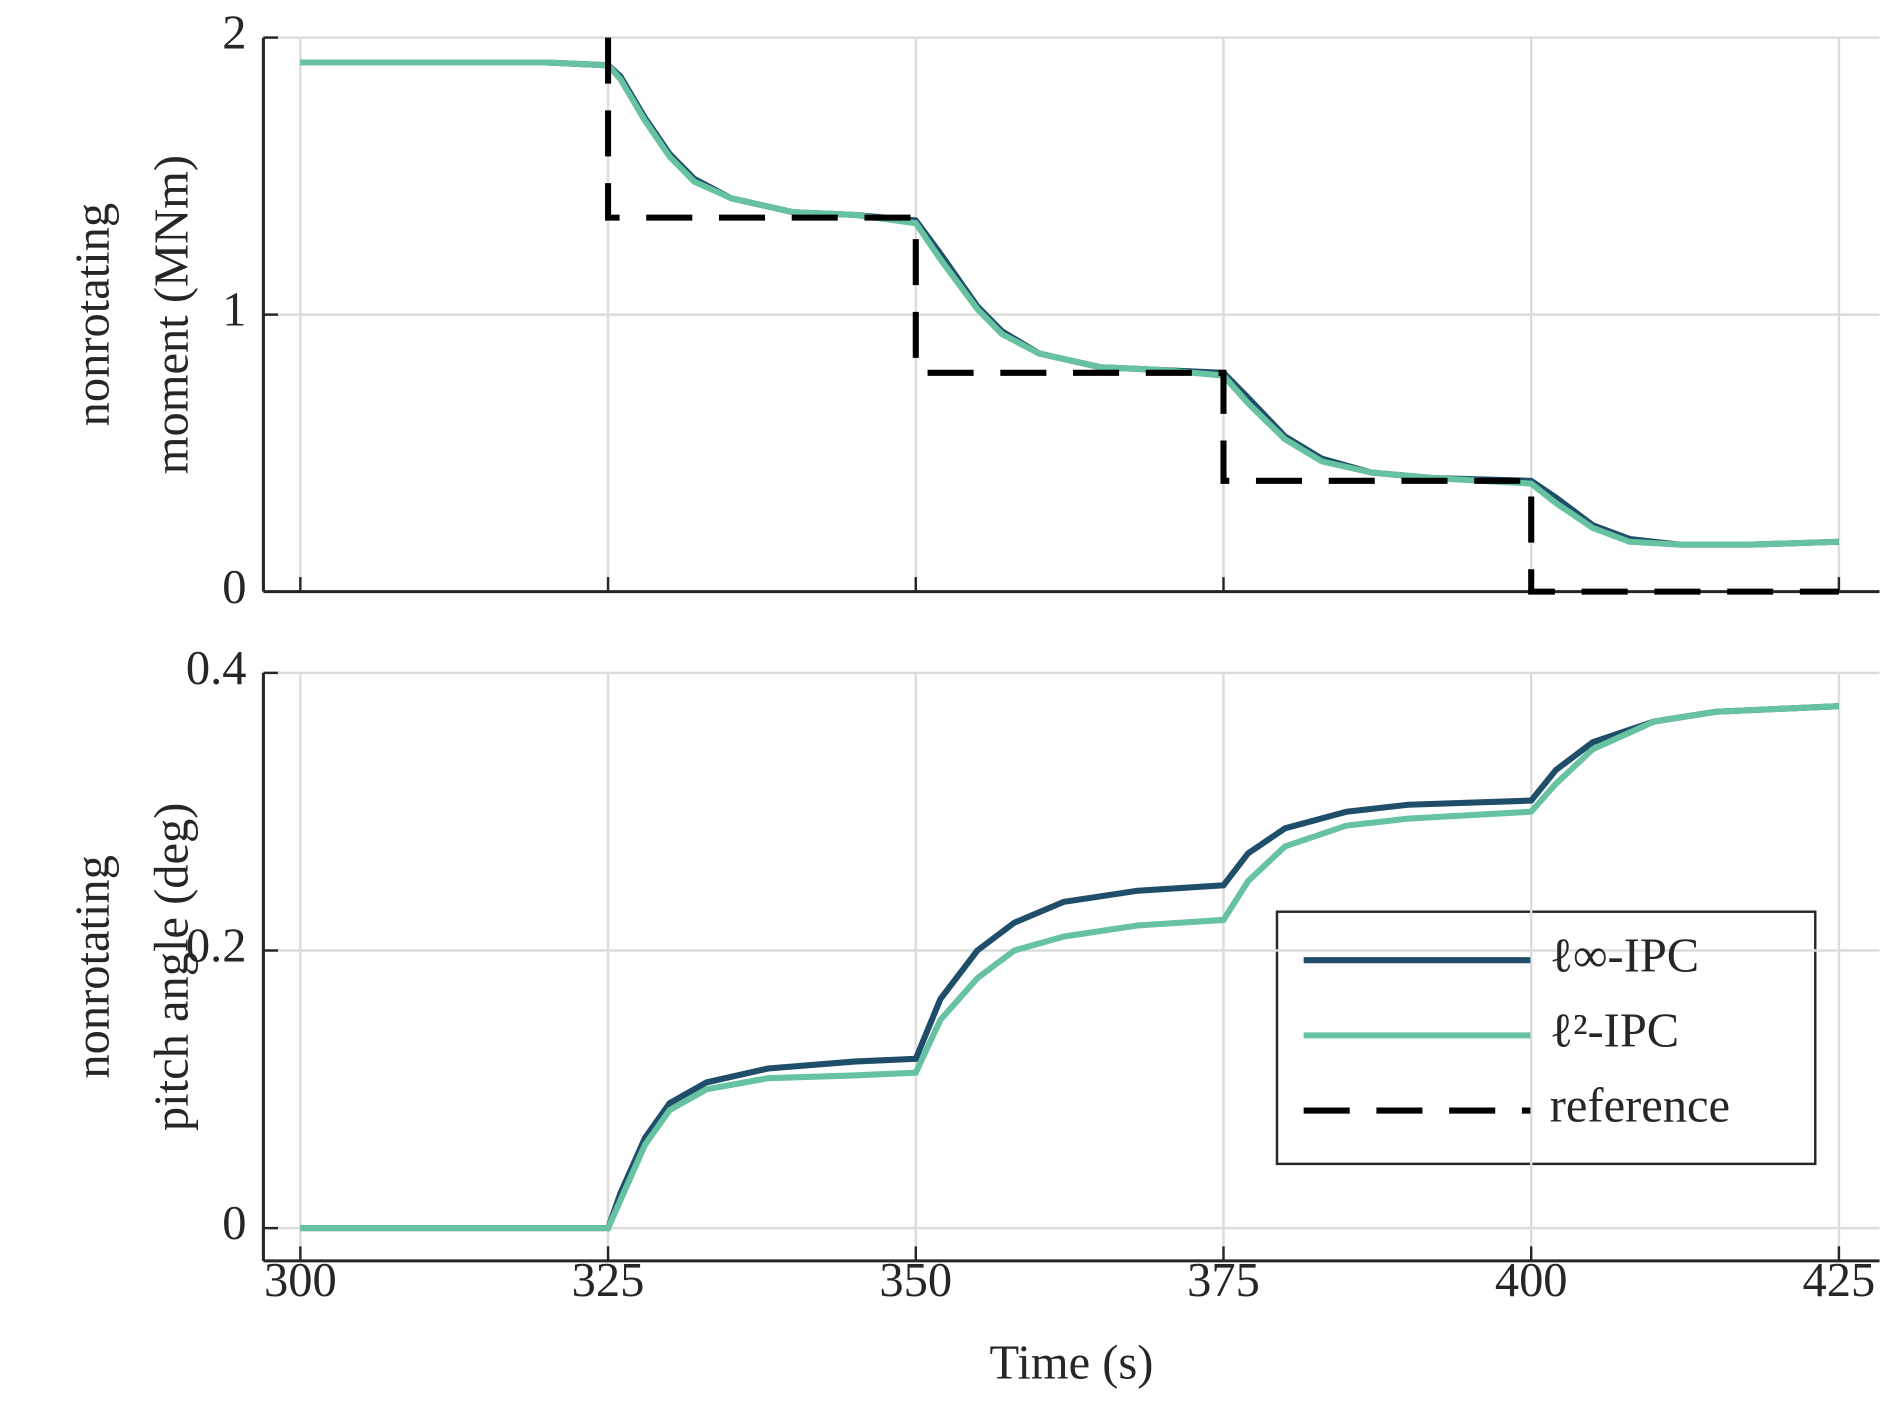 The width and height of the screenshot is (1892, 1410). What do you see at coordinates (1640, 1106) in the screenshot?
I see `legend-label: reference` at bounding box center [1640, 1106].